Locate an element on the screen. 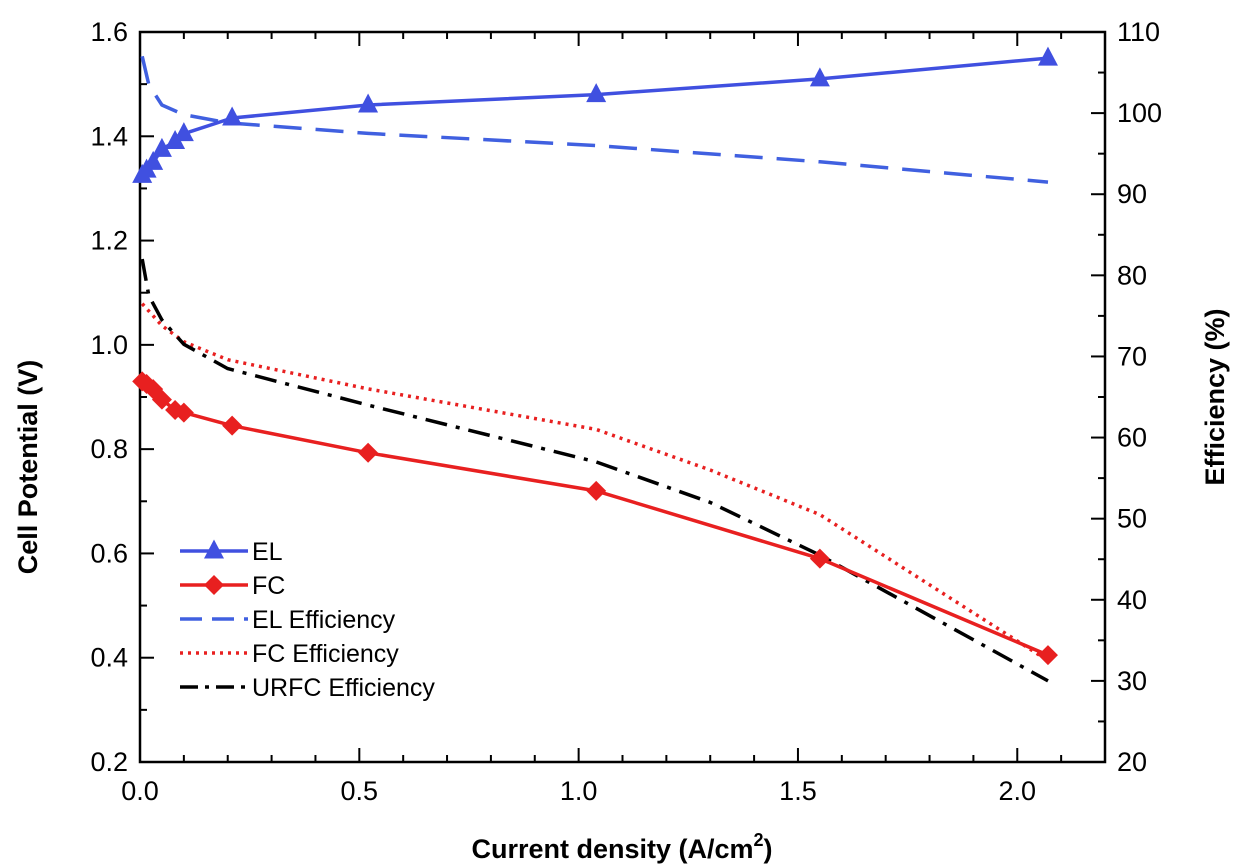 The width and height of the screenshot is (1234, 866). y-tick-label: 1.4 is located at coordinates (109, 136).